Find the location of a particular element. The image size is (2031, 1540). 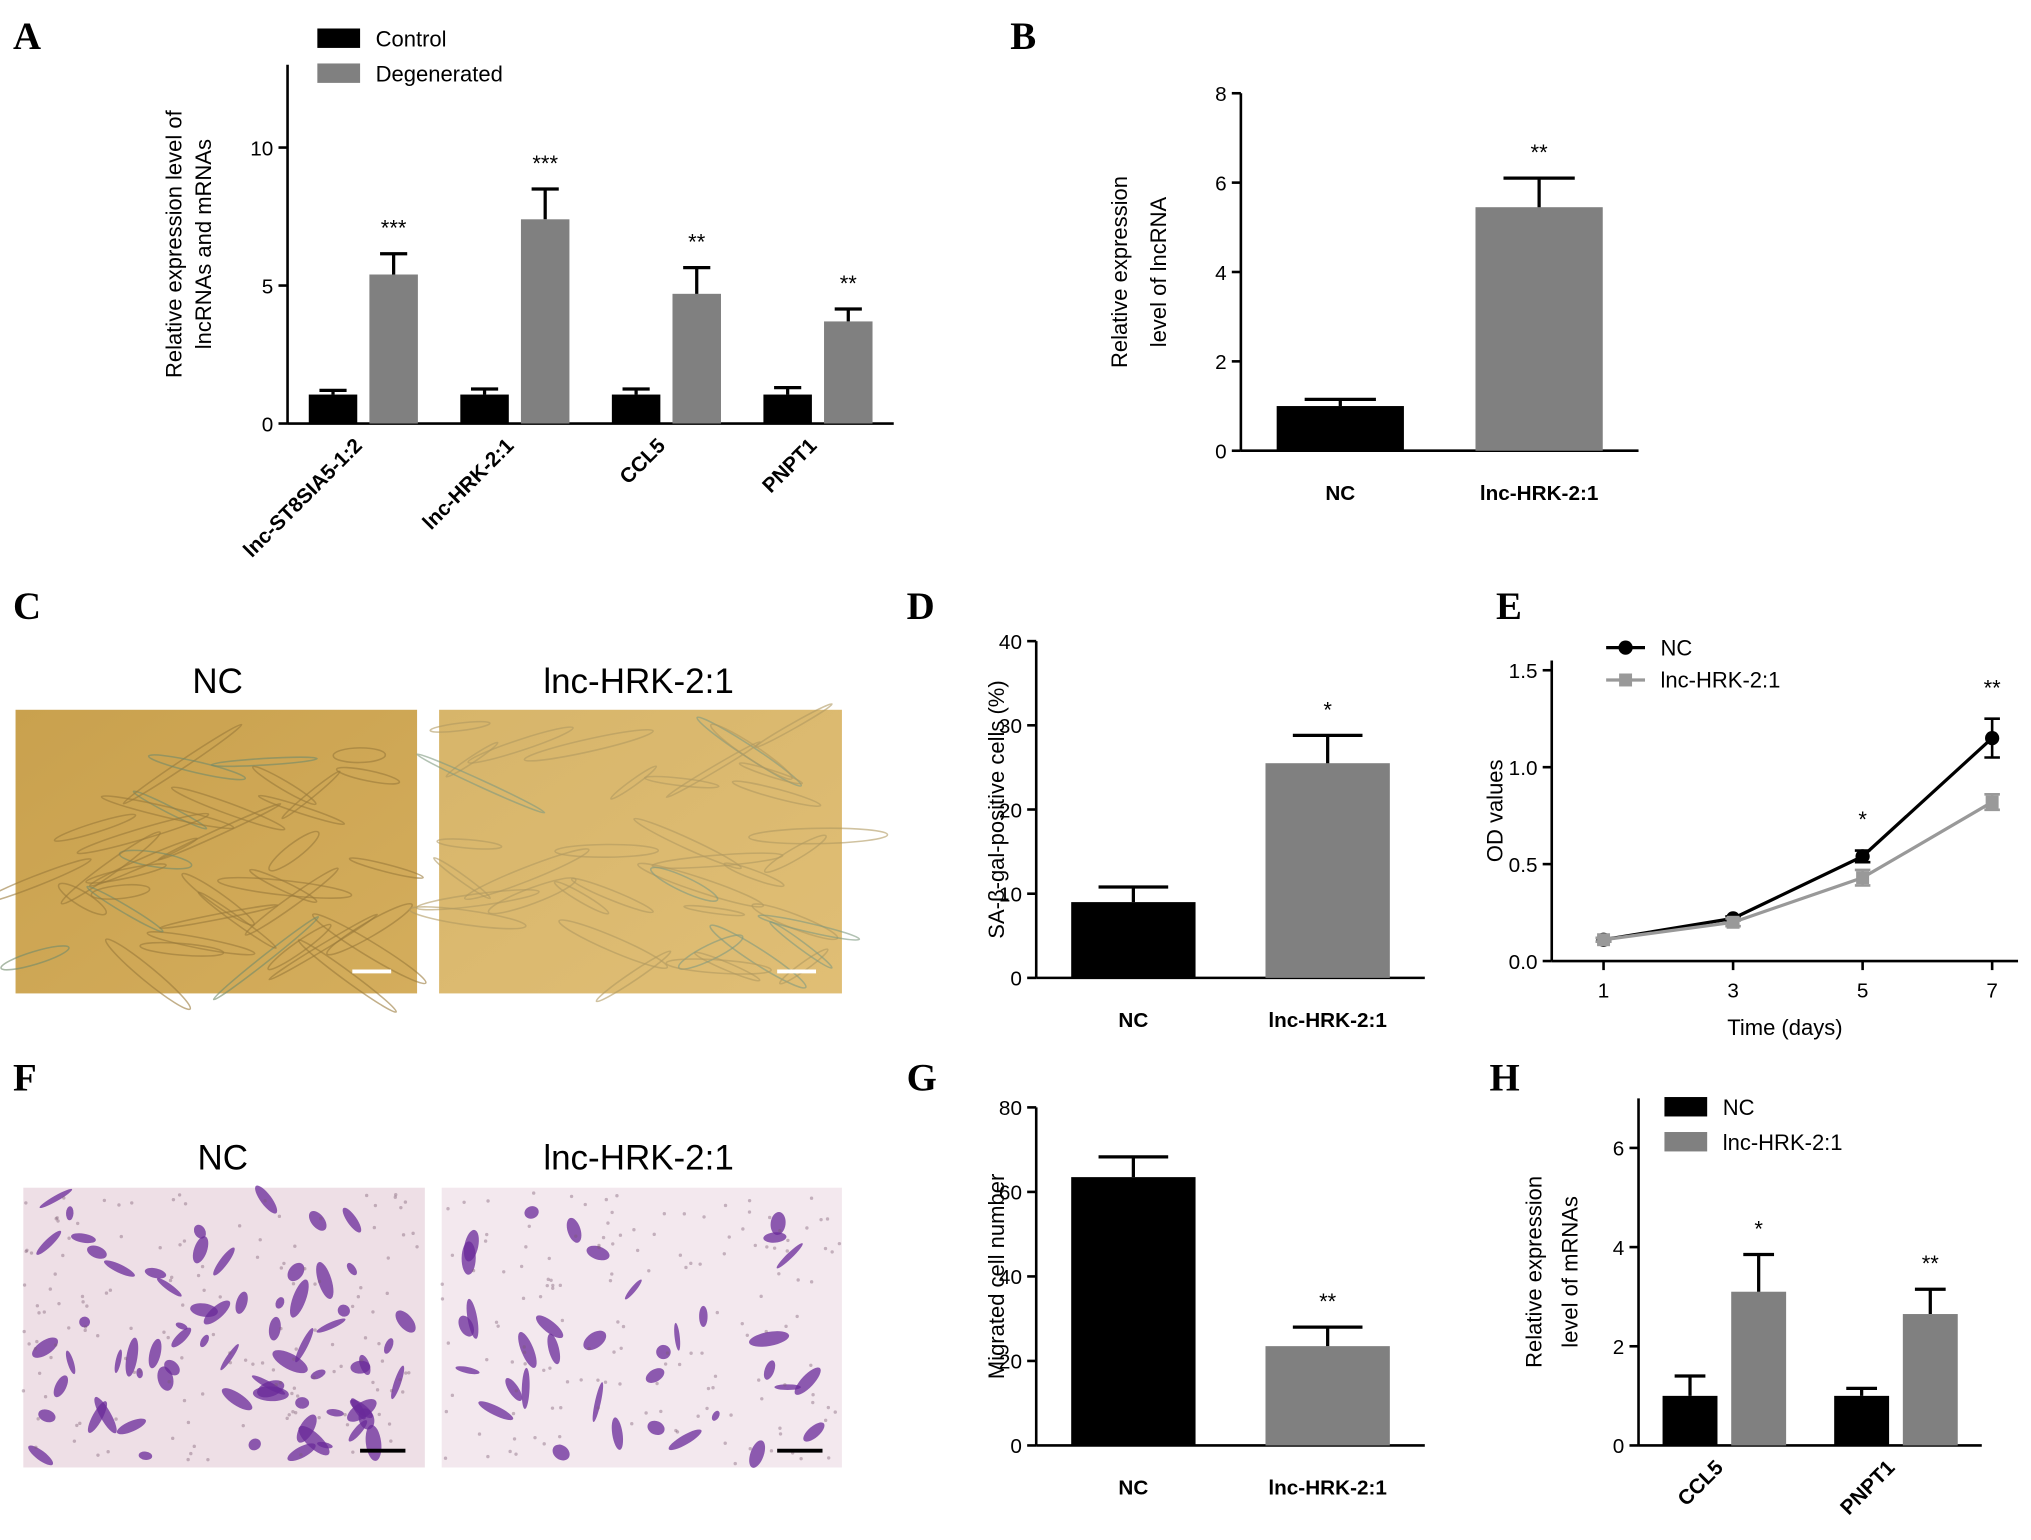

panel-letter: B is located at coordinates (1023, 36).